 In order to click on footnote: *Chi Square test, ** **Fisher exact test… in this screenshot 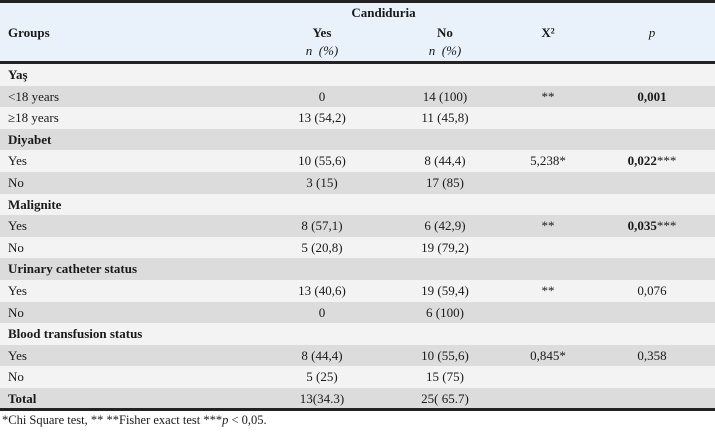, I will do `click(134, 420)`.